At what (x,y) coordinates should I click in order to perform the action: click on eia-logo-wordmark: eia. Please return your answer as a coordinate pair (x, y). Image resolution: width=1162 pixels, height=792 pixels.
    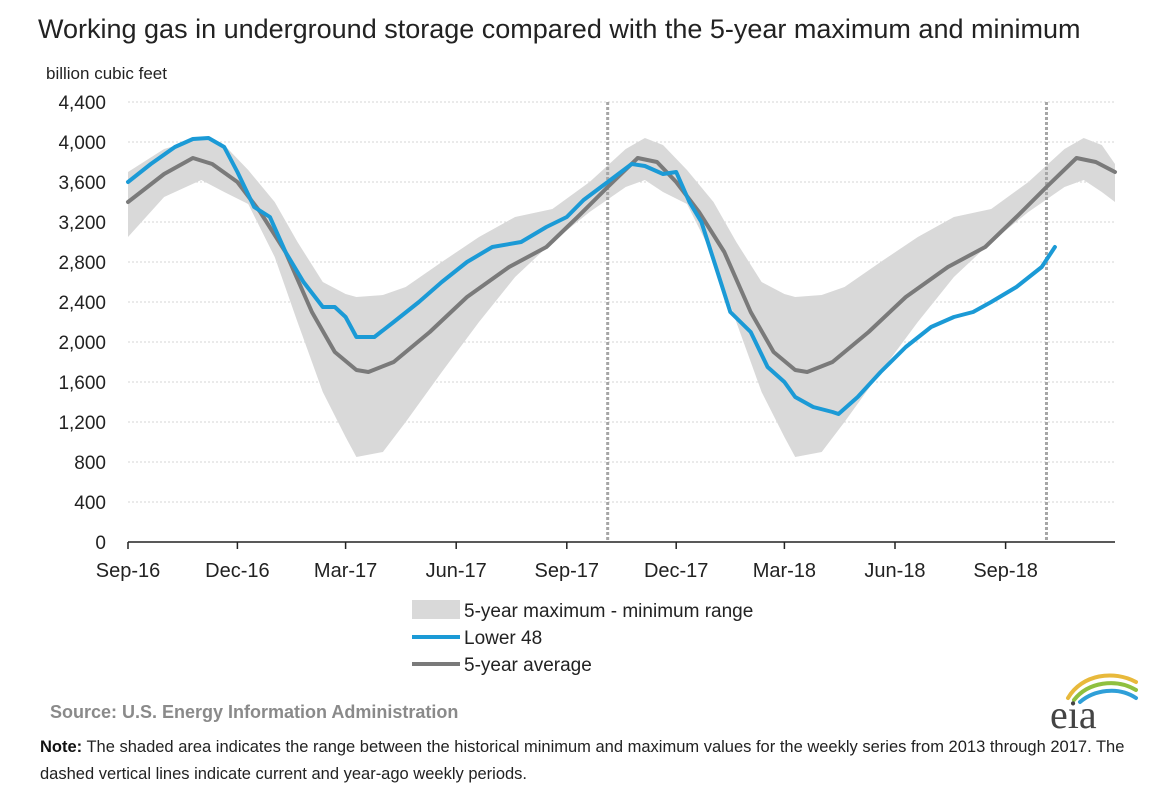
    Looking at the image, I should click on (1073, 713).